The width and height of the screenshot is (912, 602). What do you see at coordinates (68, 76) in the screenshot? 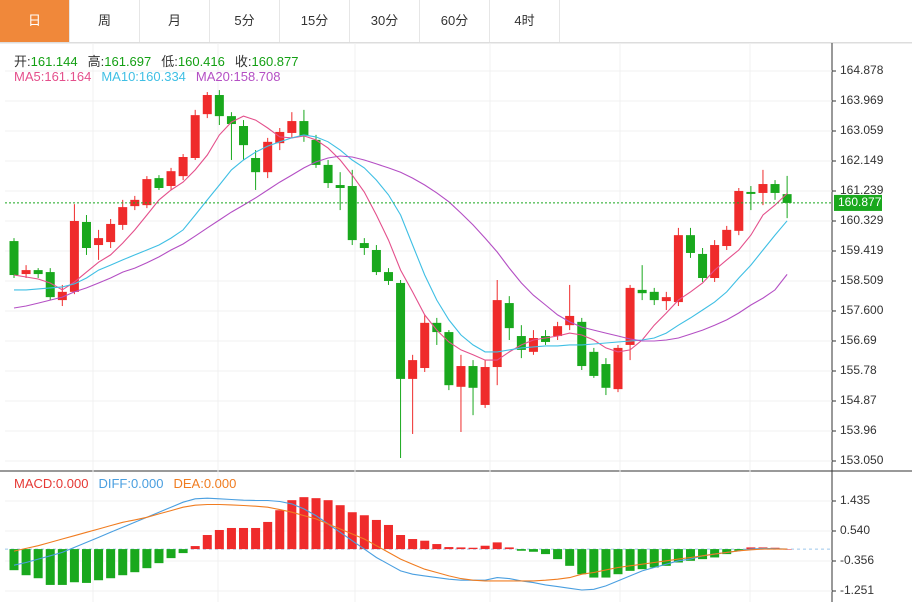
I see `ma-legend-value: 161.164` at bounding box center [68, 76].